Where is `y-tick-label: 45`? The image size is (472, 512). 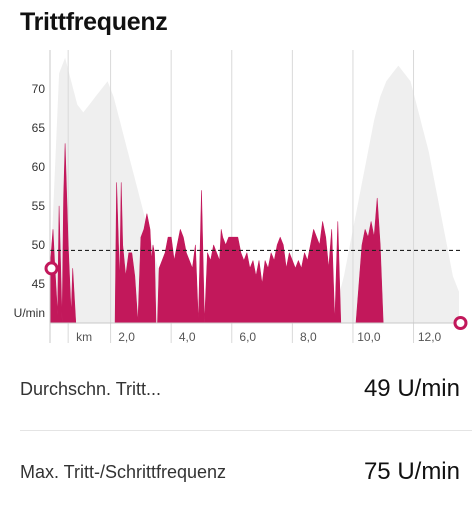 y-tick-label: 45 is located at coordinates (39, 284).